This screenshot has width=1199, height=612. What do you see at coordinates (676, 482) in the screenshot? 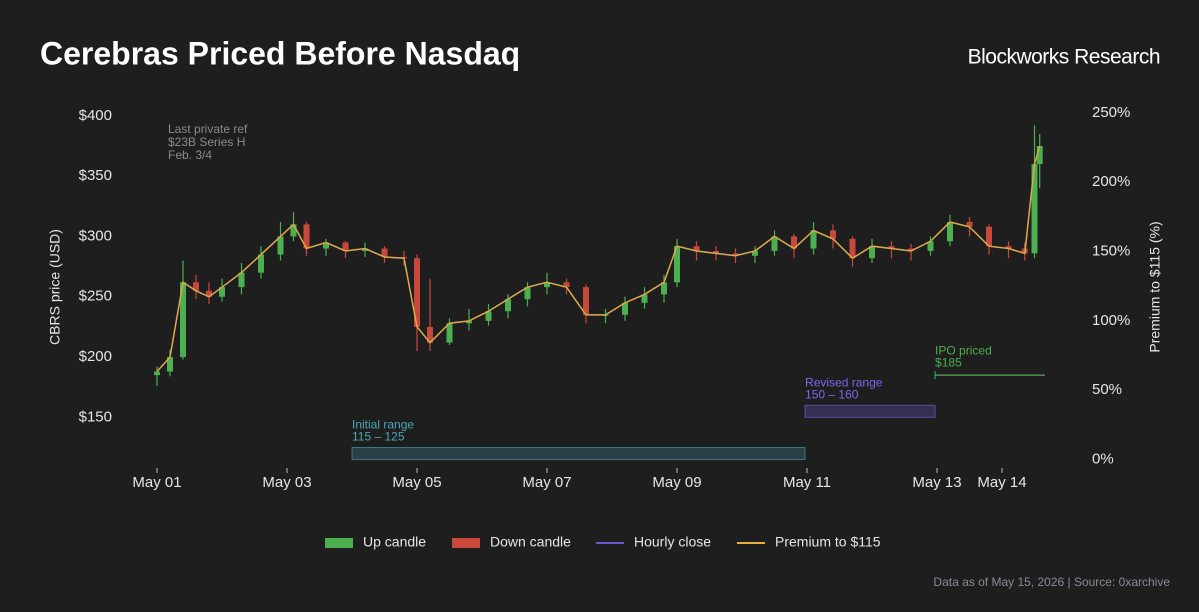
I see `x-tick-label: May 09` at bounding box center [676, 482].